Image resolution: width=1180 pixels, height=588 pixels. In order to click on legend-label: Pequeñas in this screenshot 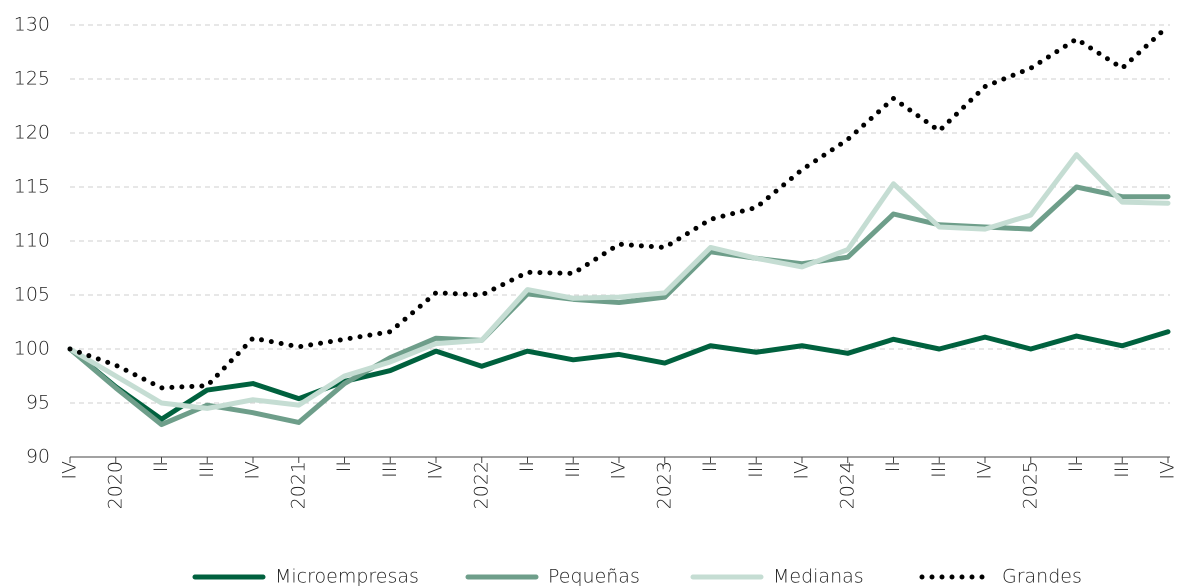, I will do `click(594, 577)`.